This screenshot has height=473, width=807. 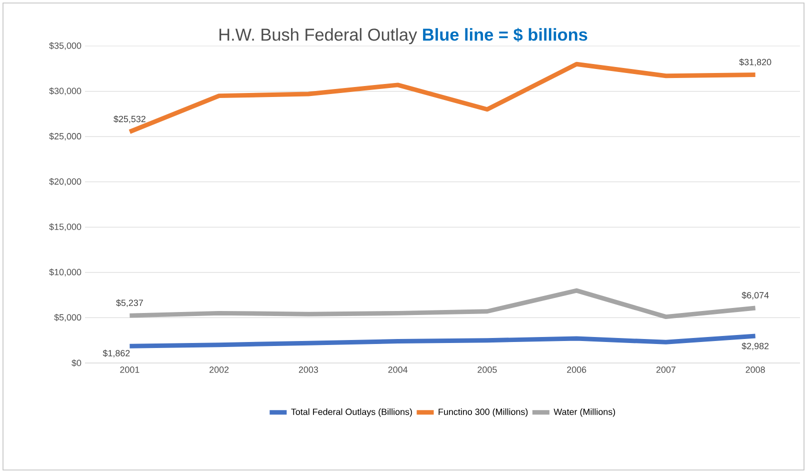 What do you see at coordinates (487, 369) in the screenshot?
I see `x-tick-label: 2005` at bounding box center [487, 369].